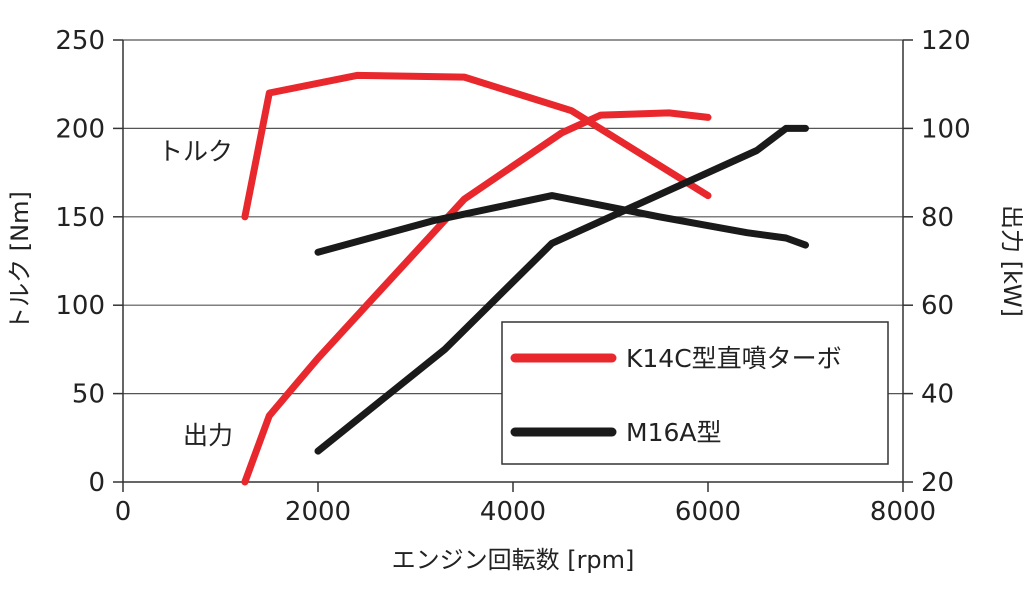  What do you see at coordinates (318, 512) in the screenshot?
I see `x-tick-label: 2000` at bounding box center [318, 512].